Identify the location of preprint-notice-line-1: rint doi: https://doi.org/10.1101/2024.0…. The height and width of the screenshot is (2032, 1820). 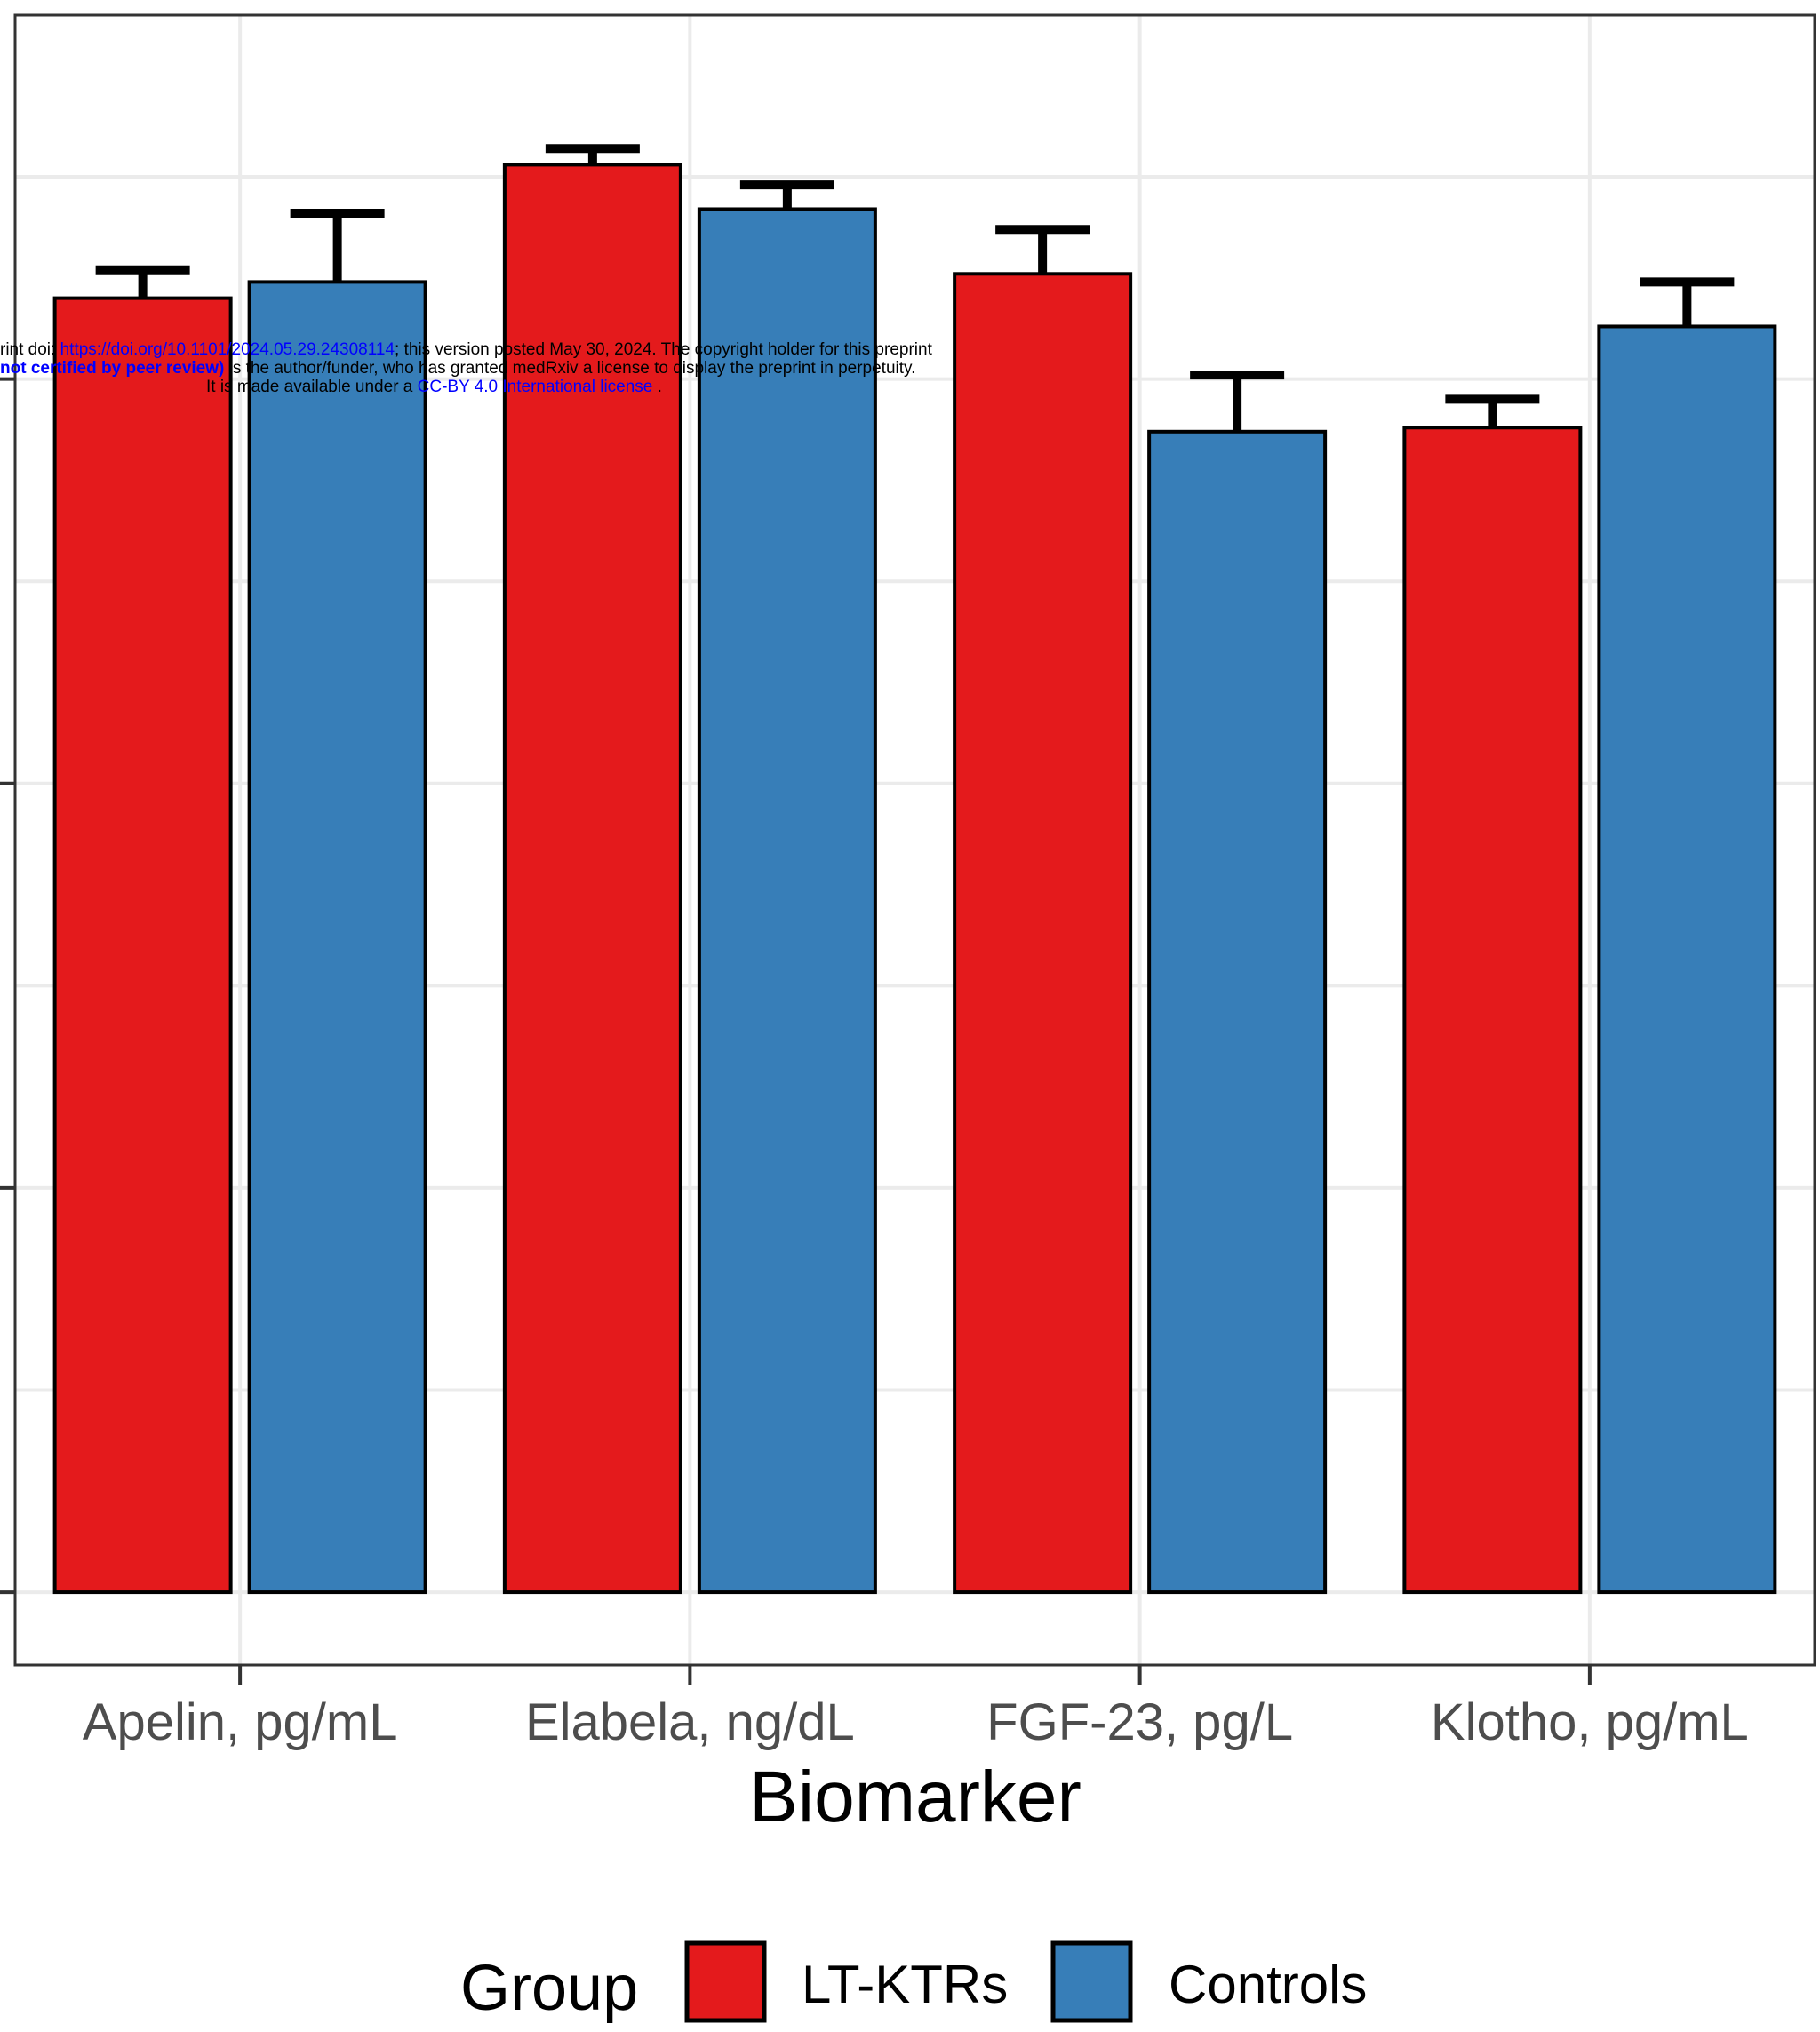
(466, 350).